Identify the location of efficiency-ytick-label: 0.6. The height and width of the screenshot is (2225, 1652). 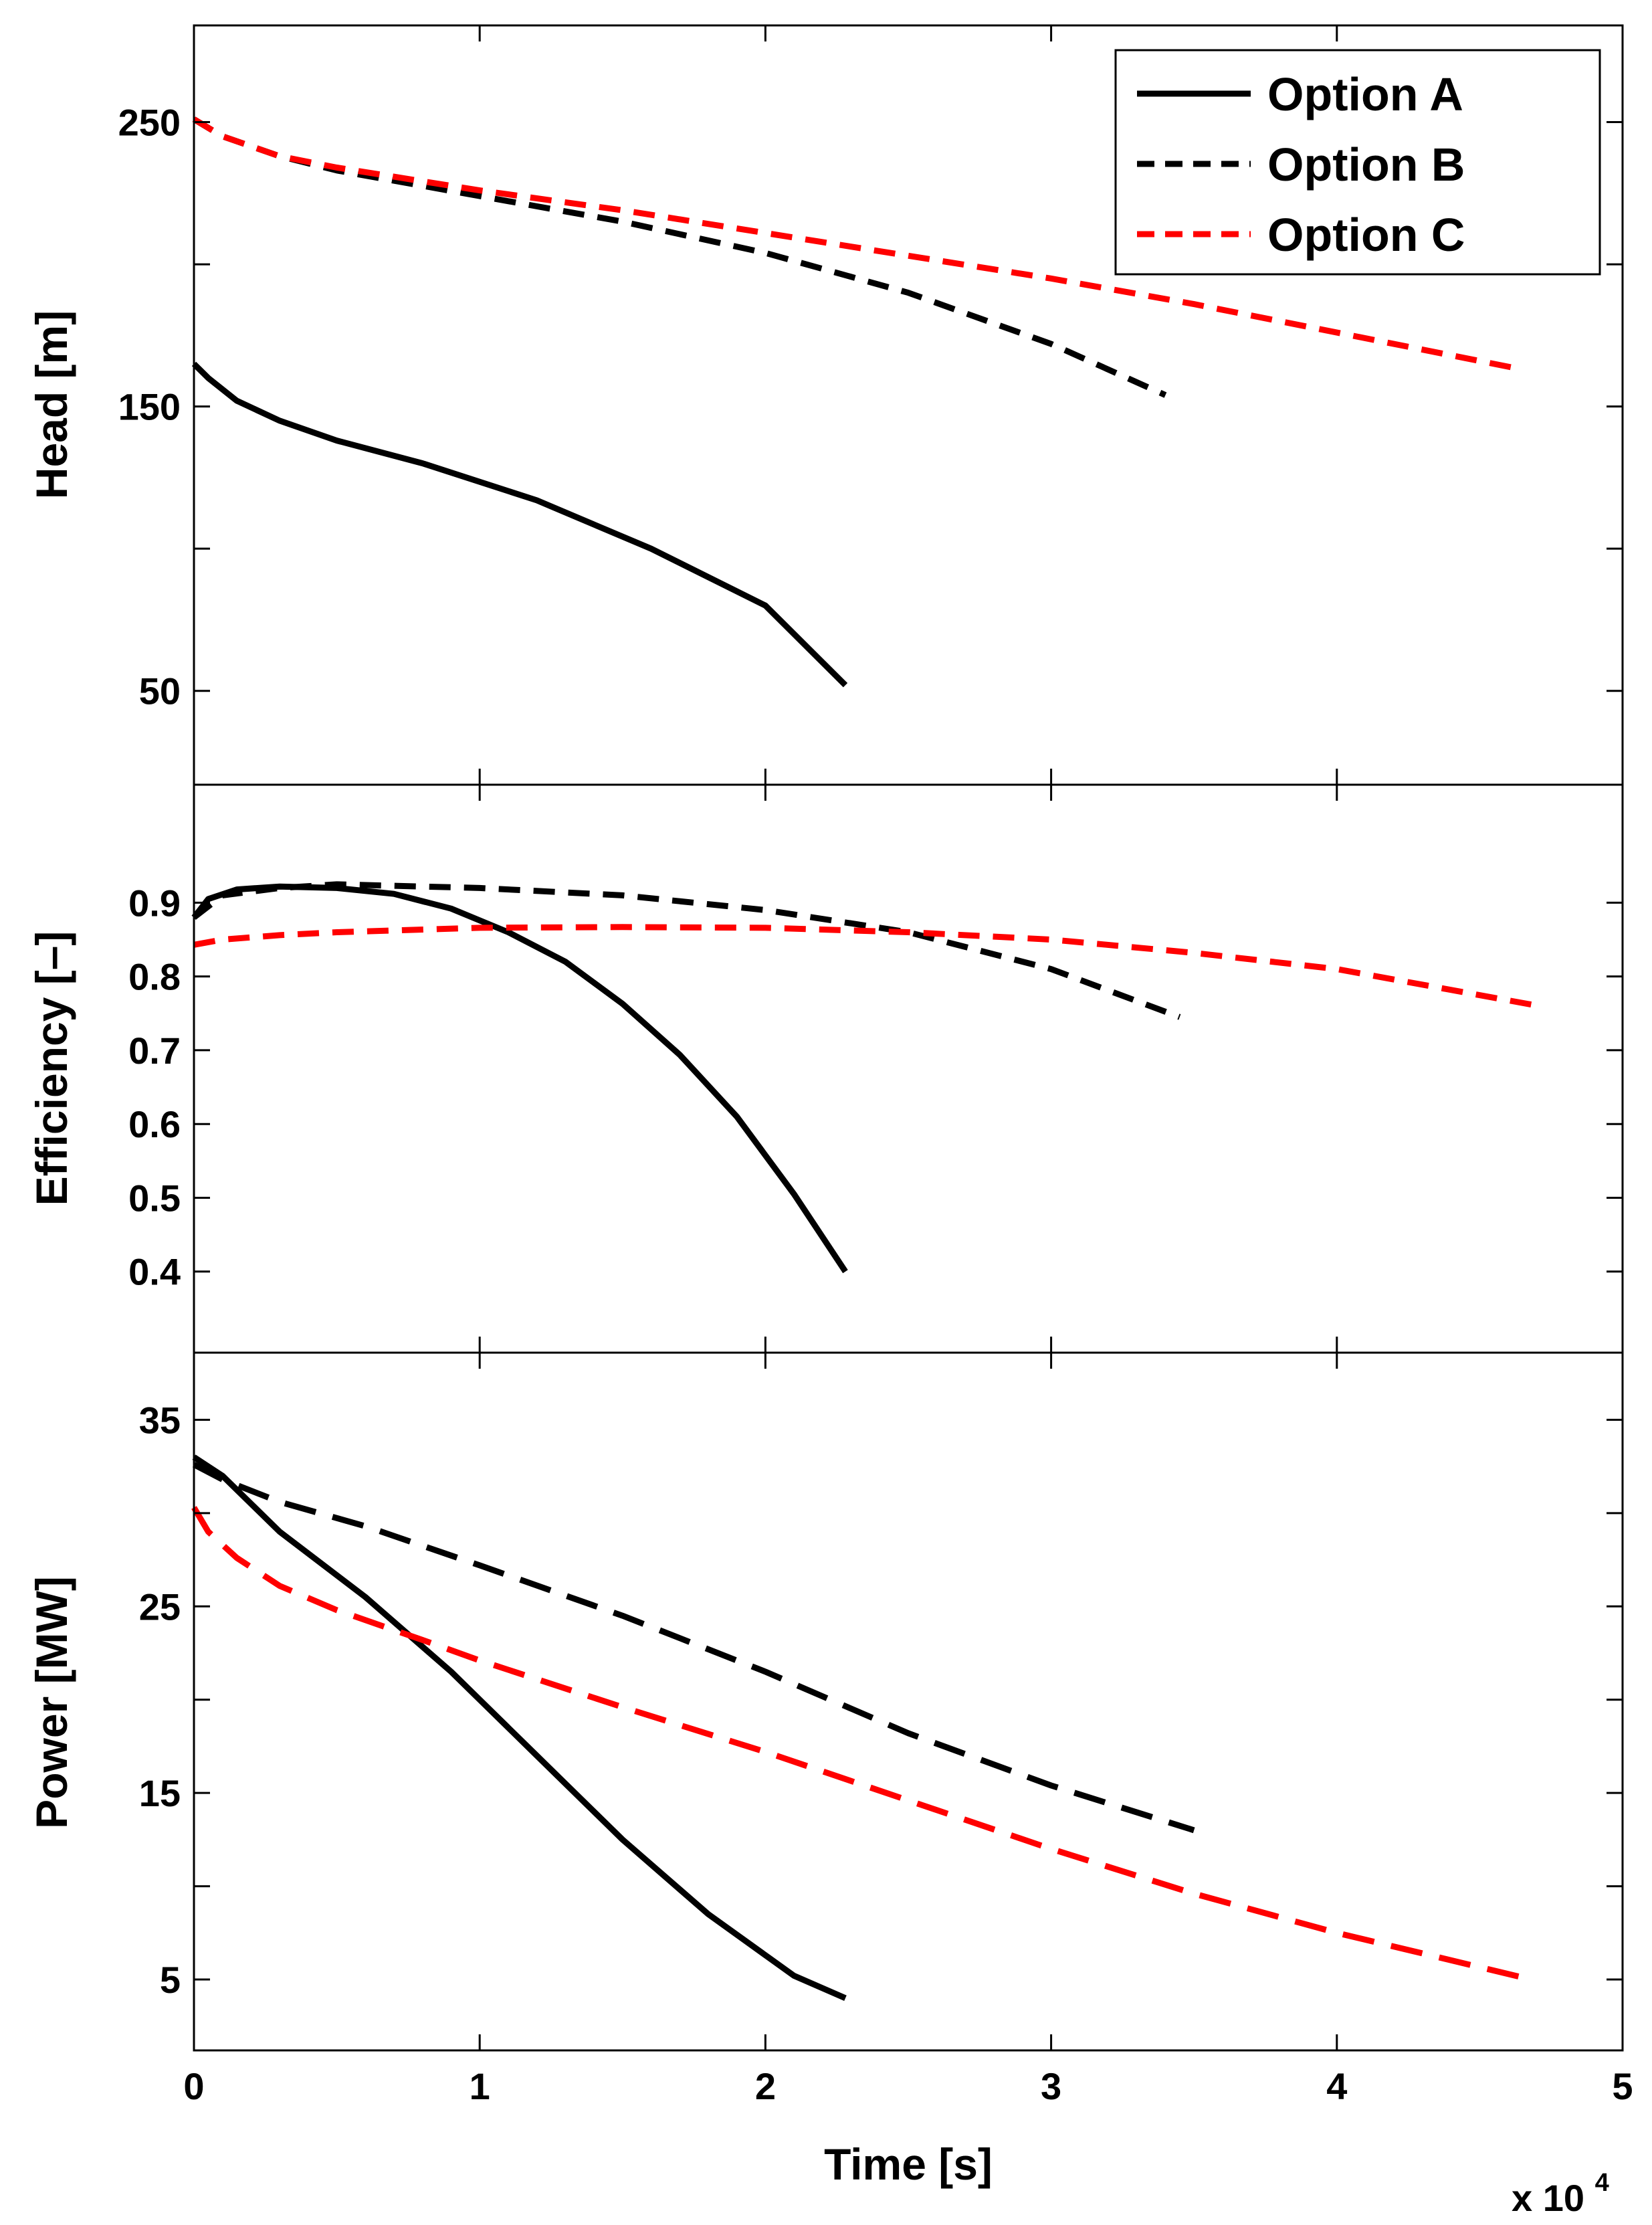
(154, 1124).